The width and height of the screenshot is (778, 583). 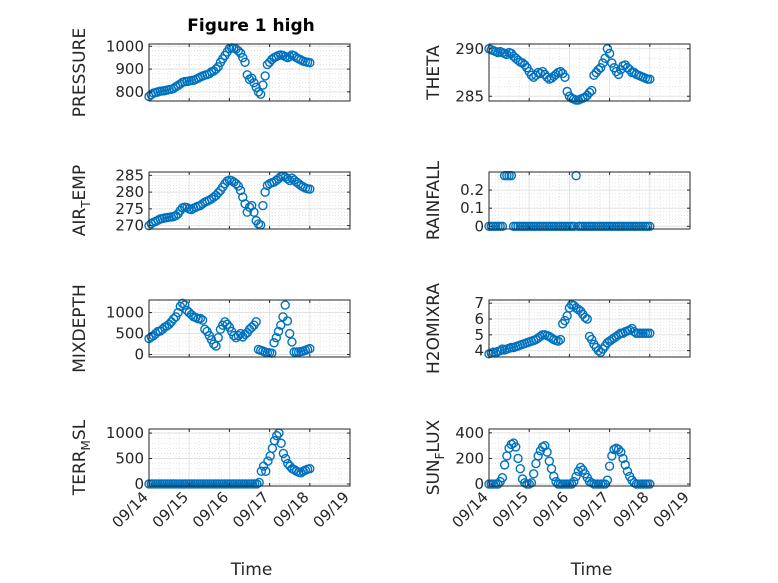 What do you see at coordinates (129, 69) in the screenshot?
I see `y-tick-label: 900` at bounding box center [129, 69].